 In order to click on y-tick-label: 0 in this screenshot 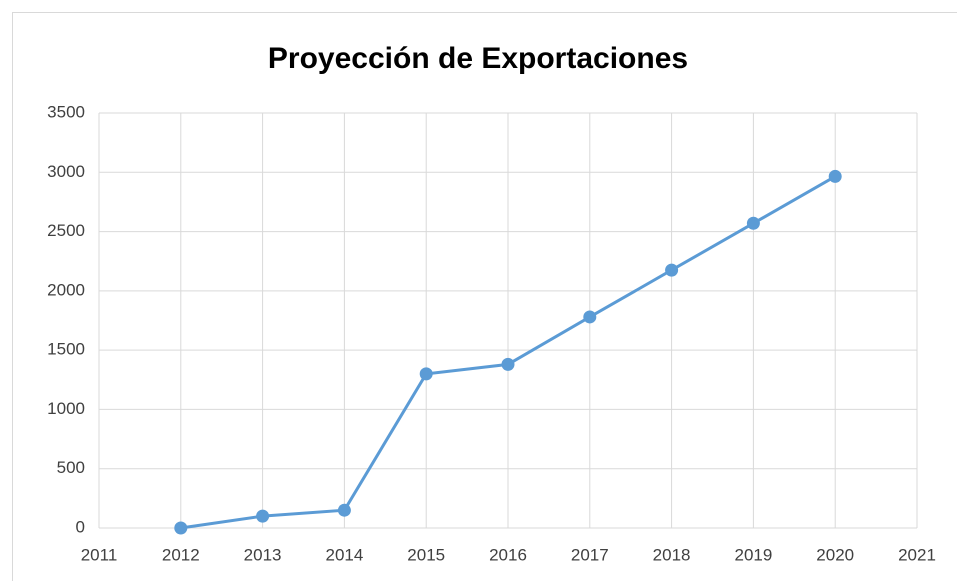, I will do `click(80, 526)`.